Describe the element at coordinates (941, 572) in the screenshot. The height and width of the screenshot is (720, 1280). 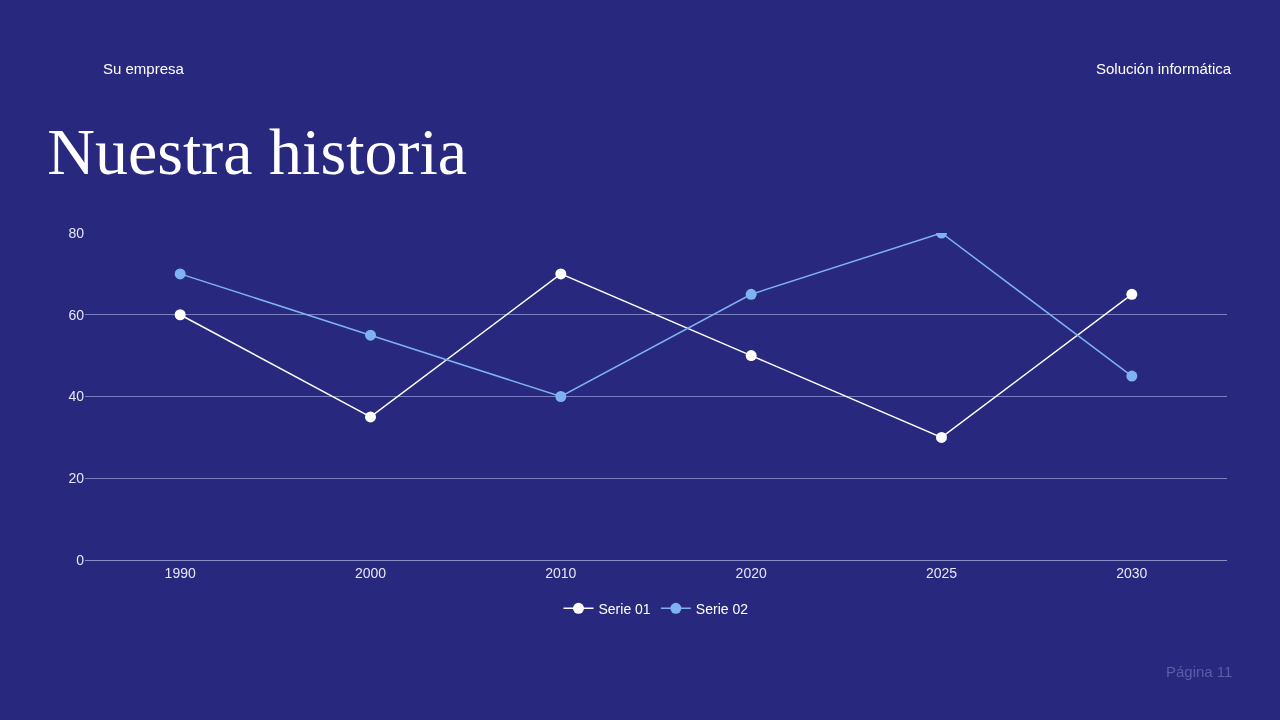
I see `x-tick-label: 2025` at that location.